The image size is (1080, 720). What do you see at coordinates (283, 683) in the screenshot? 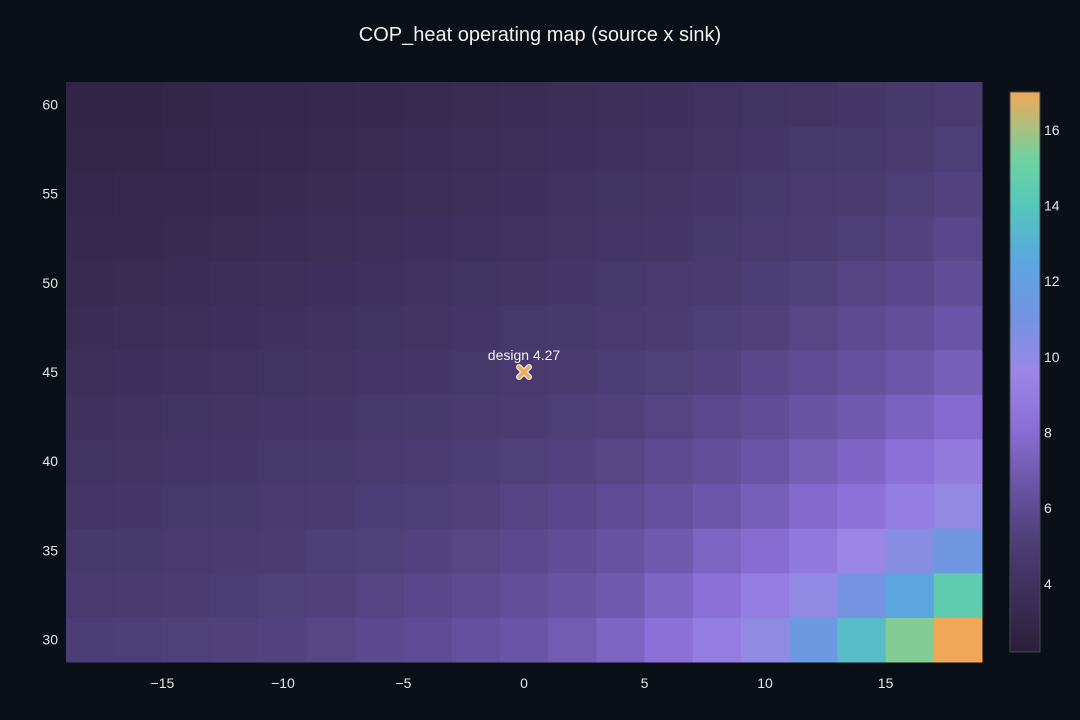
I see `x-tick-label: −10` at bounding box center [283, 683].